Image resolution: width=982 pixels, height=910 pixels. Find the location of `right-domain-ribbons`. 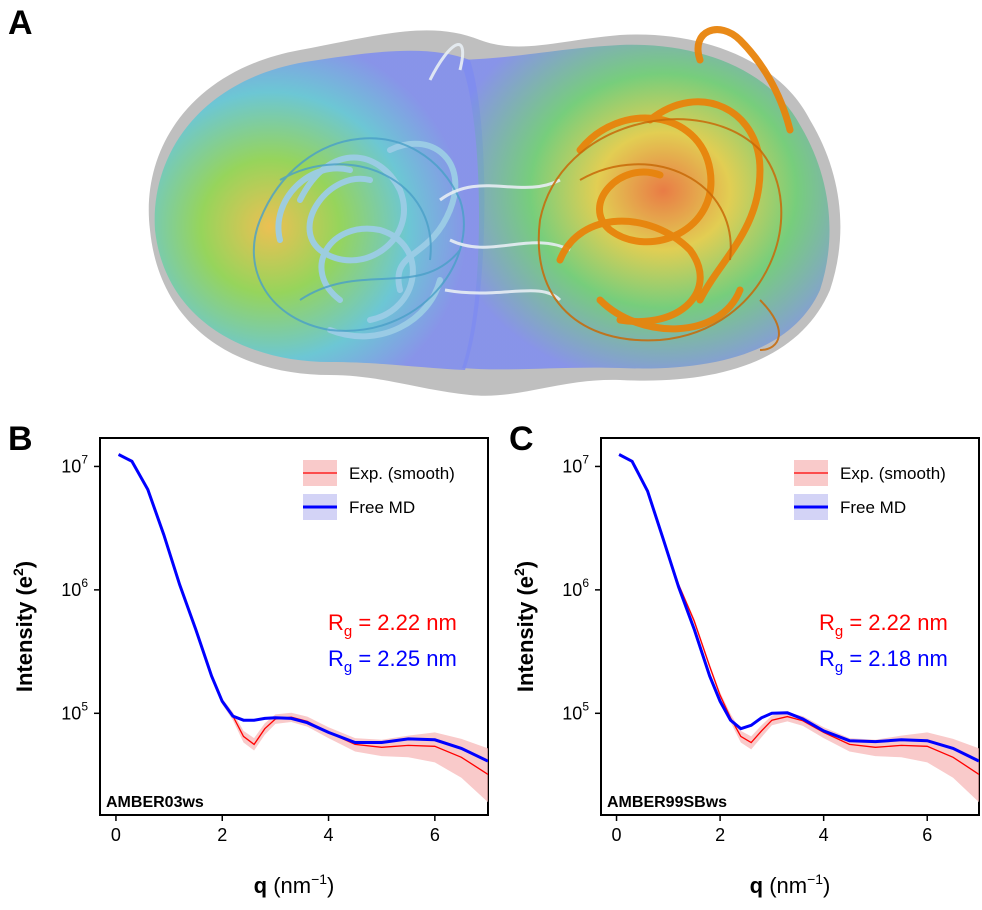

right-domain-ribbons is located at coordinates (675, 179).